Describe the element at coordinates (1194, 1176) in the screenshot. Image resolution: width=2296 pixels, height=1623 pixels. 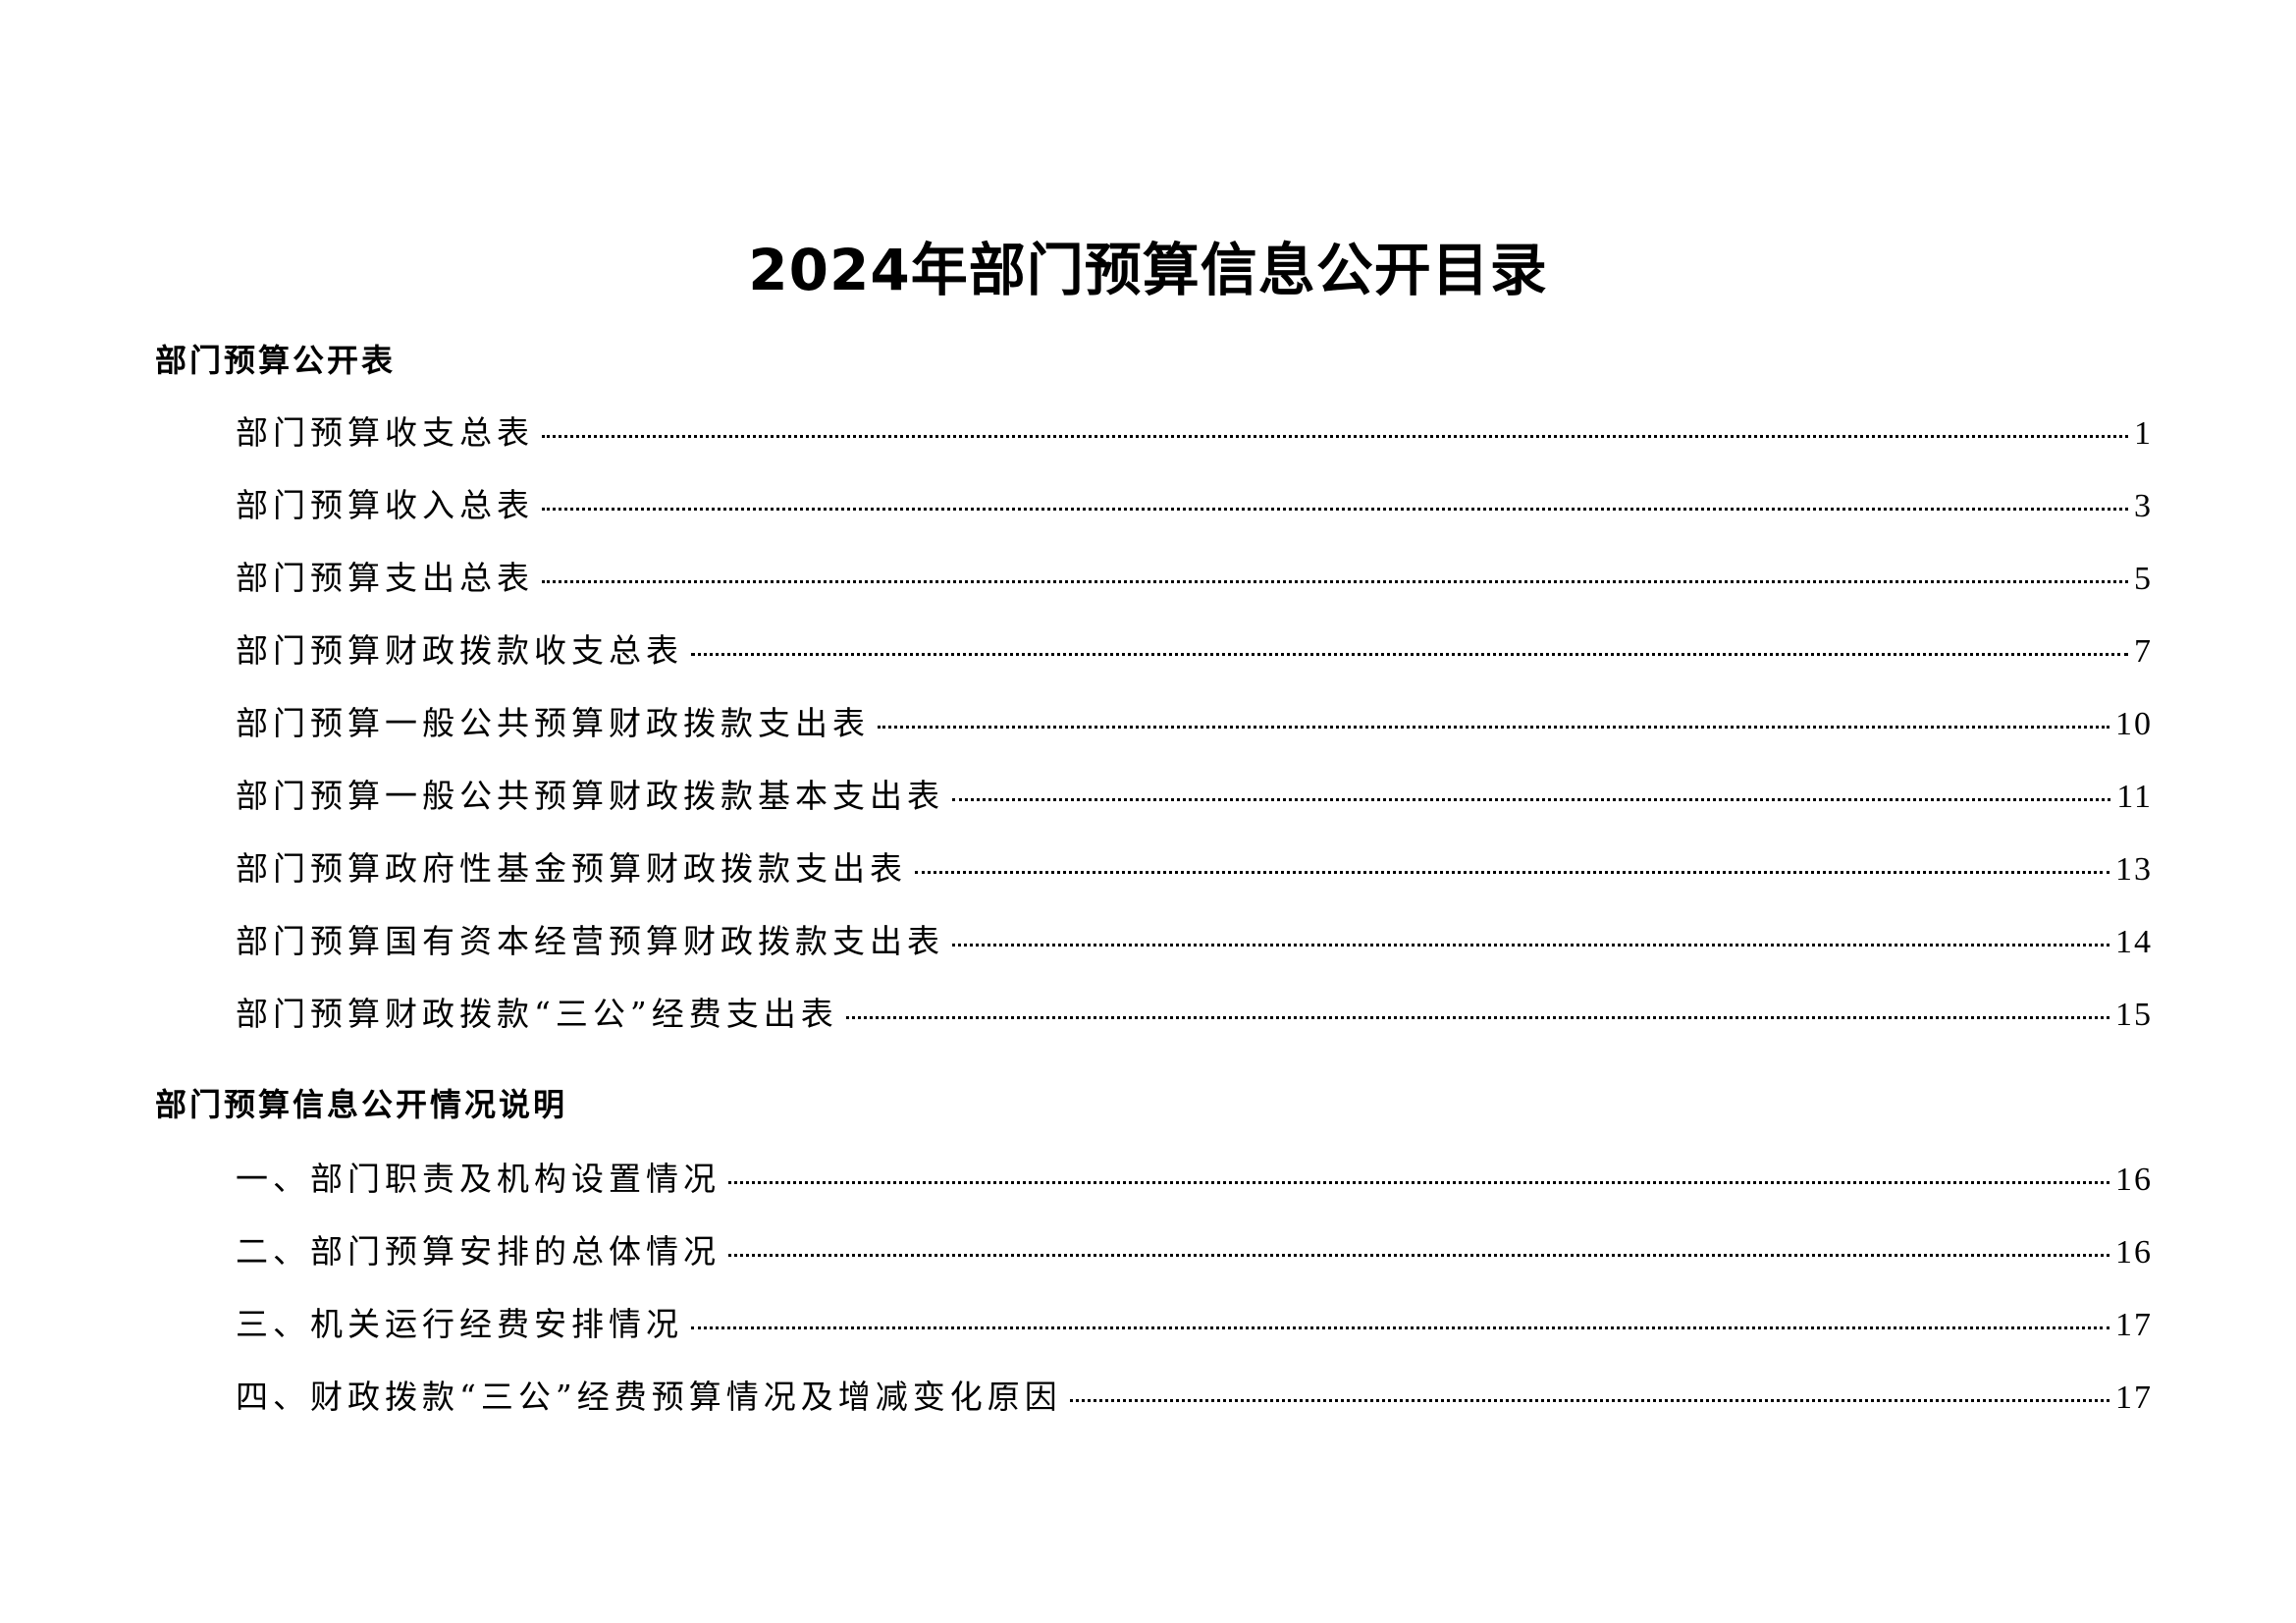
I see `toc-entry: 一、部门职责及机构设置情况 16` at that location.